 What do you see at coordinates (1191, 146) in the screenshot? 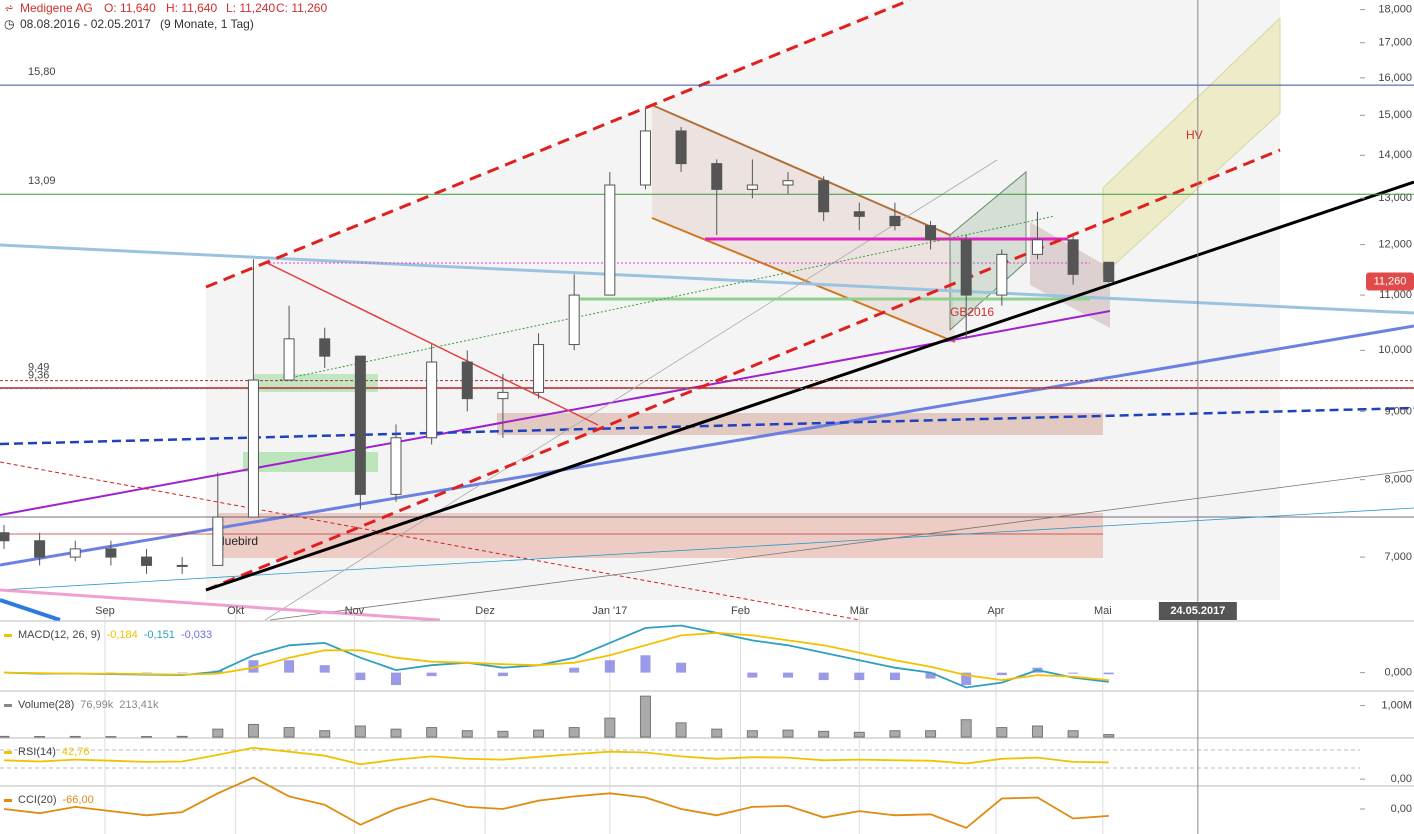
I see `hv-channel` at bounding box center [1191, 146].